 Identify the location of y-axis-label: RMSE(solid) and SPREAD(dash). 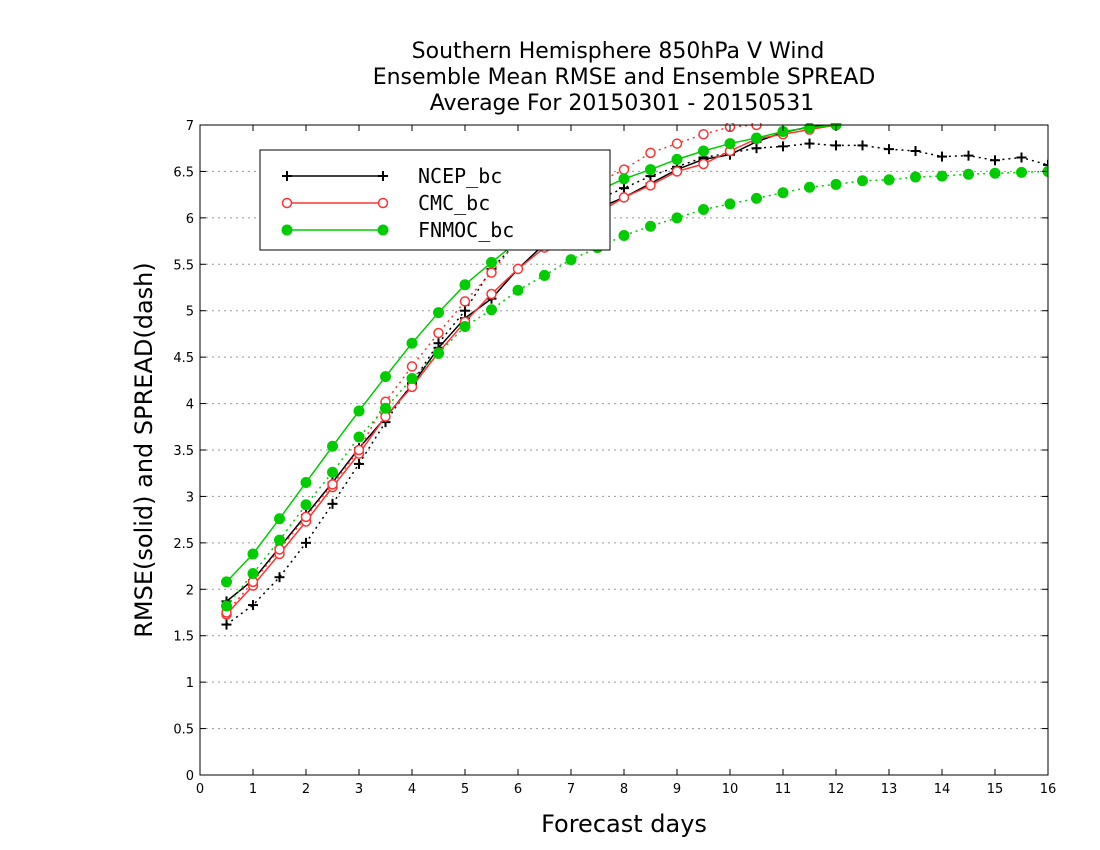
(144, 450).